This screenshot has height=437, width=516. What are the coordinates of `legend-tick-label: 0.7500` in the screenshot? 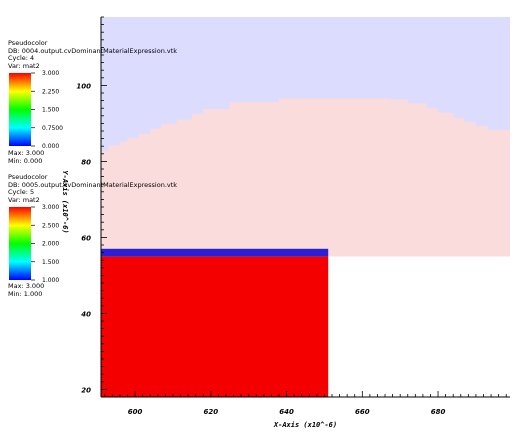 It's located at (52, 128).